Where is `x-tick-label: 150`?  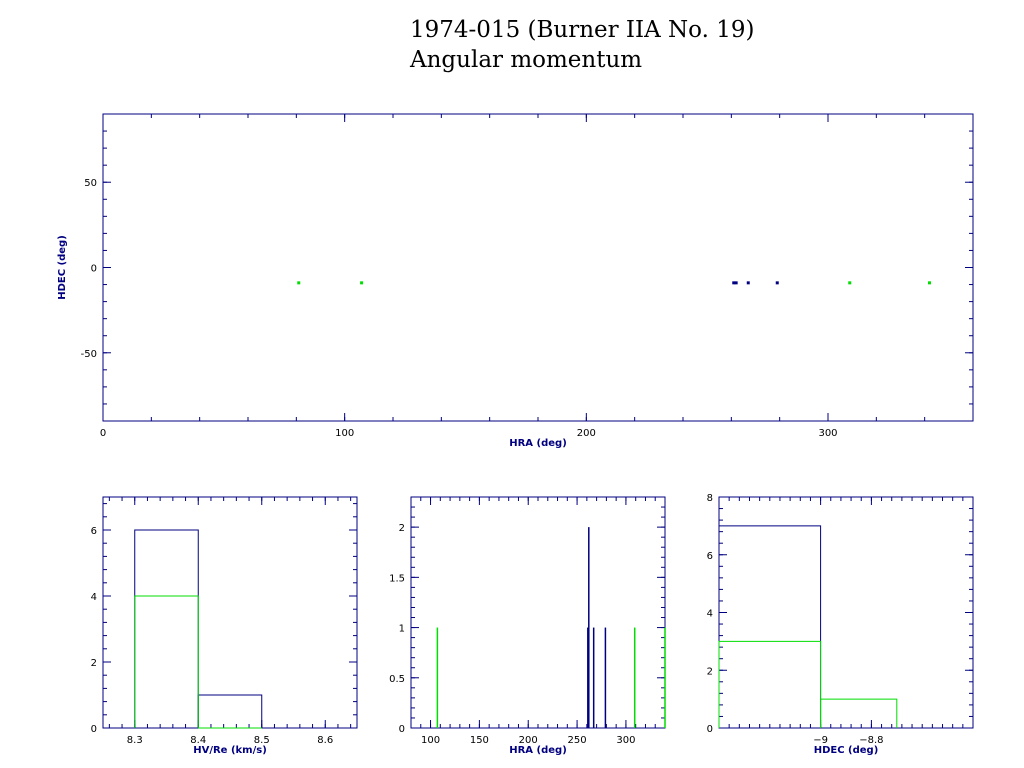 x-tick-label: 150 is located at coordinates (479, 740).